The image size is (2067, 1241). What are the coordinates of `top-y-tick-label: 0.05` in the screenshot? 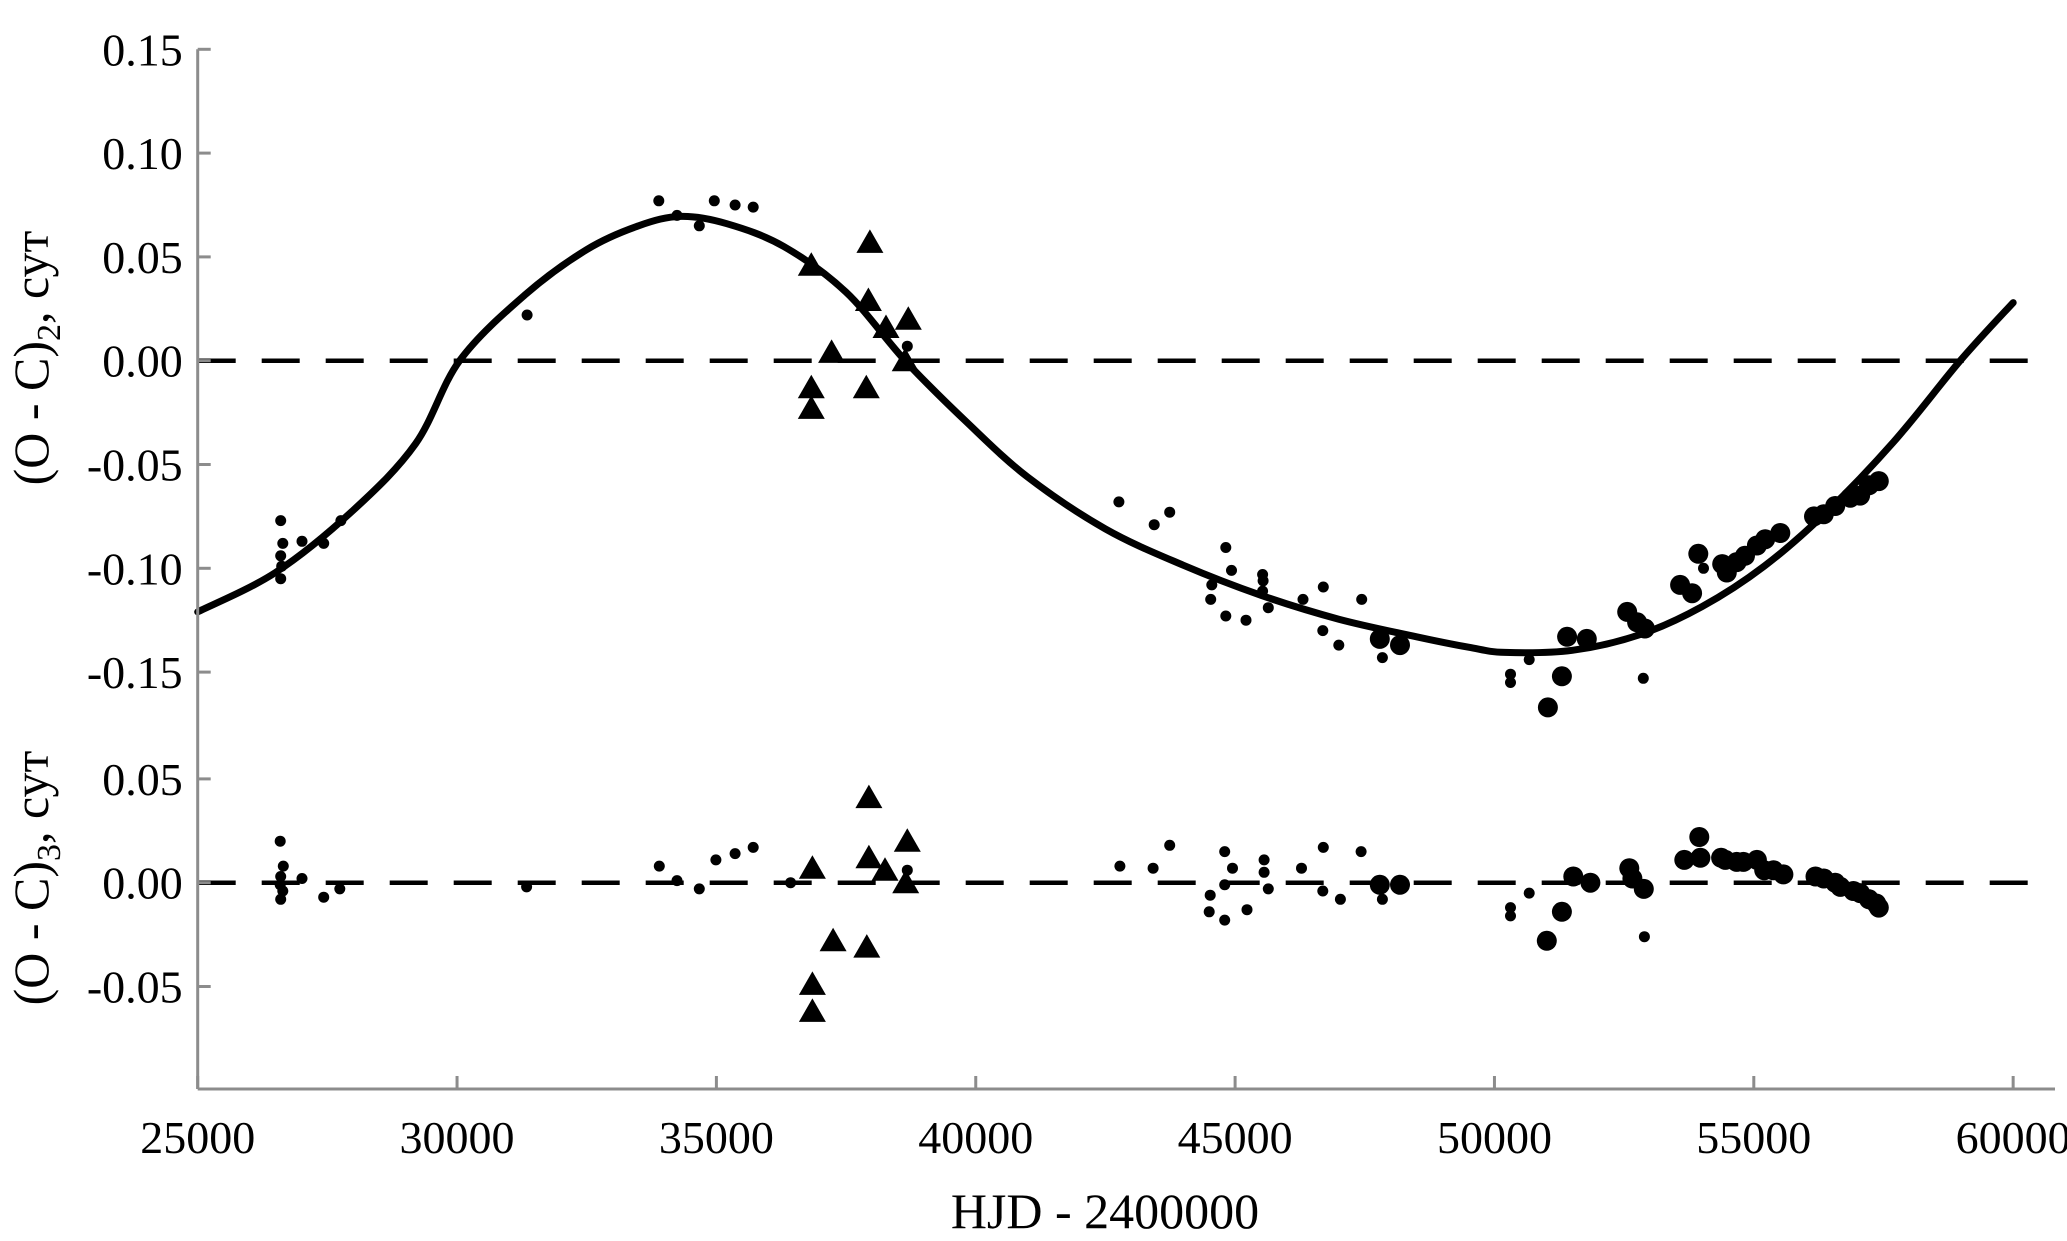 It's located at (142, 257).